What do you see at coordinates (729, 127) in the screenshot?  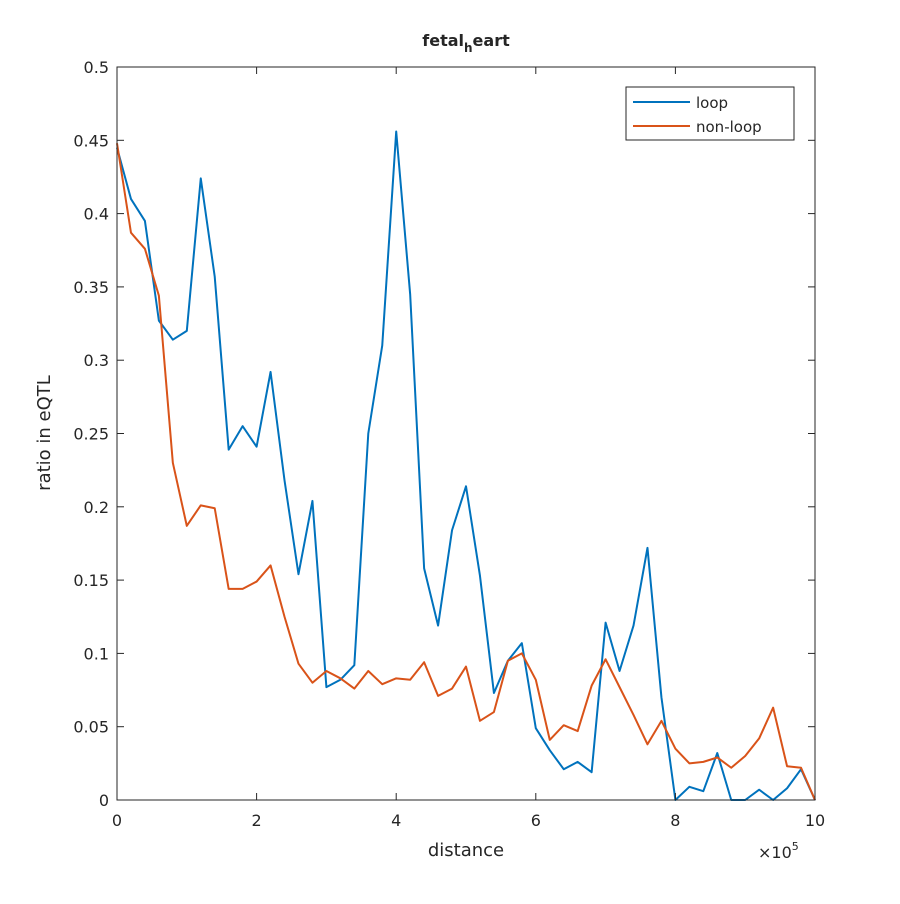 I see `legend-label-non-loop: non-loop` at bounding box center [729, 127].